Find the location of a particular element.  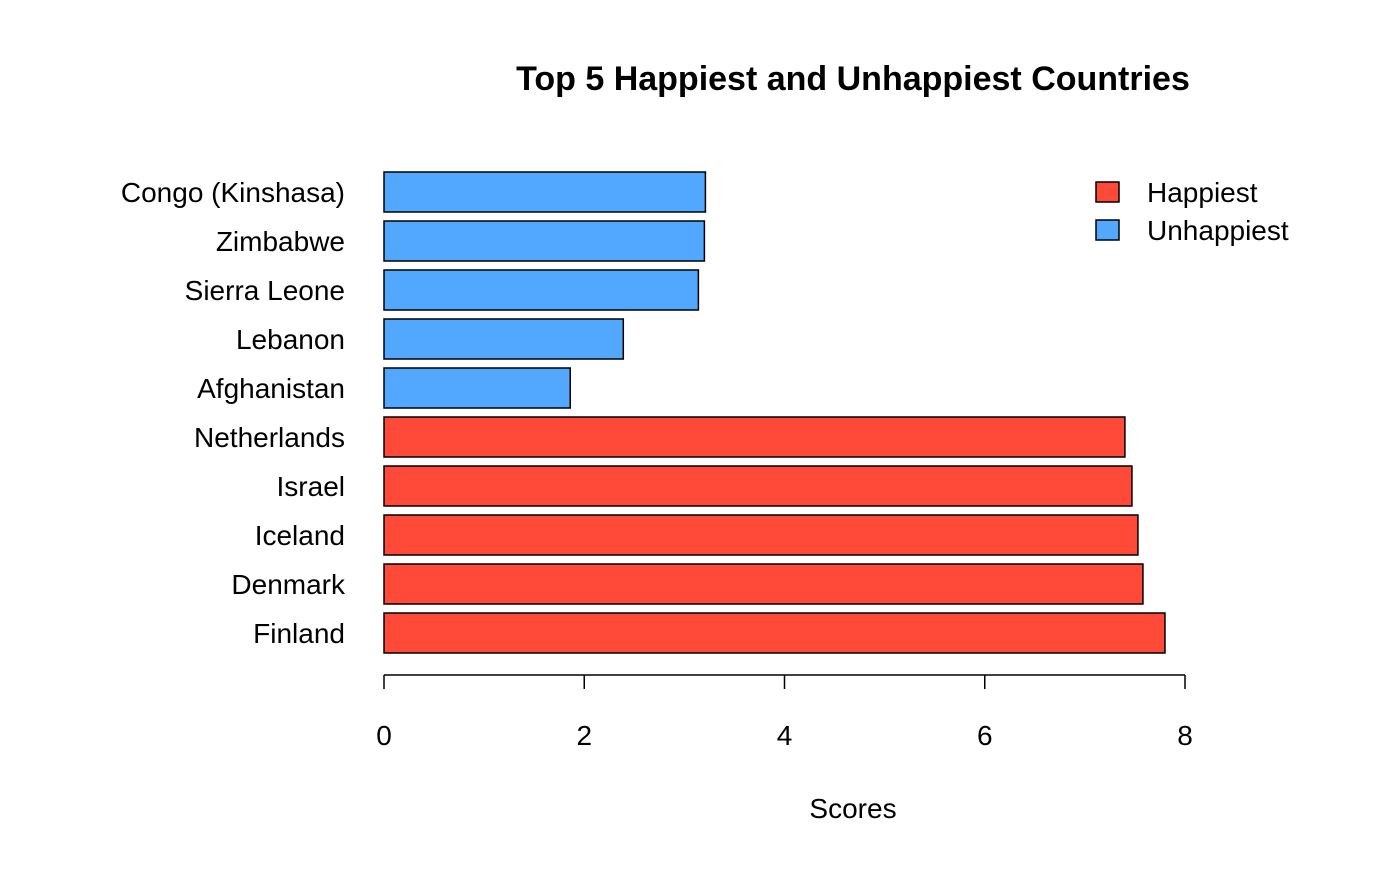

bar-sierra-leone is located at coordinates (541, 290).